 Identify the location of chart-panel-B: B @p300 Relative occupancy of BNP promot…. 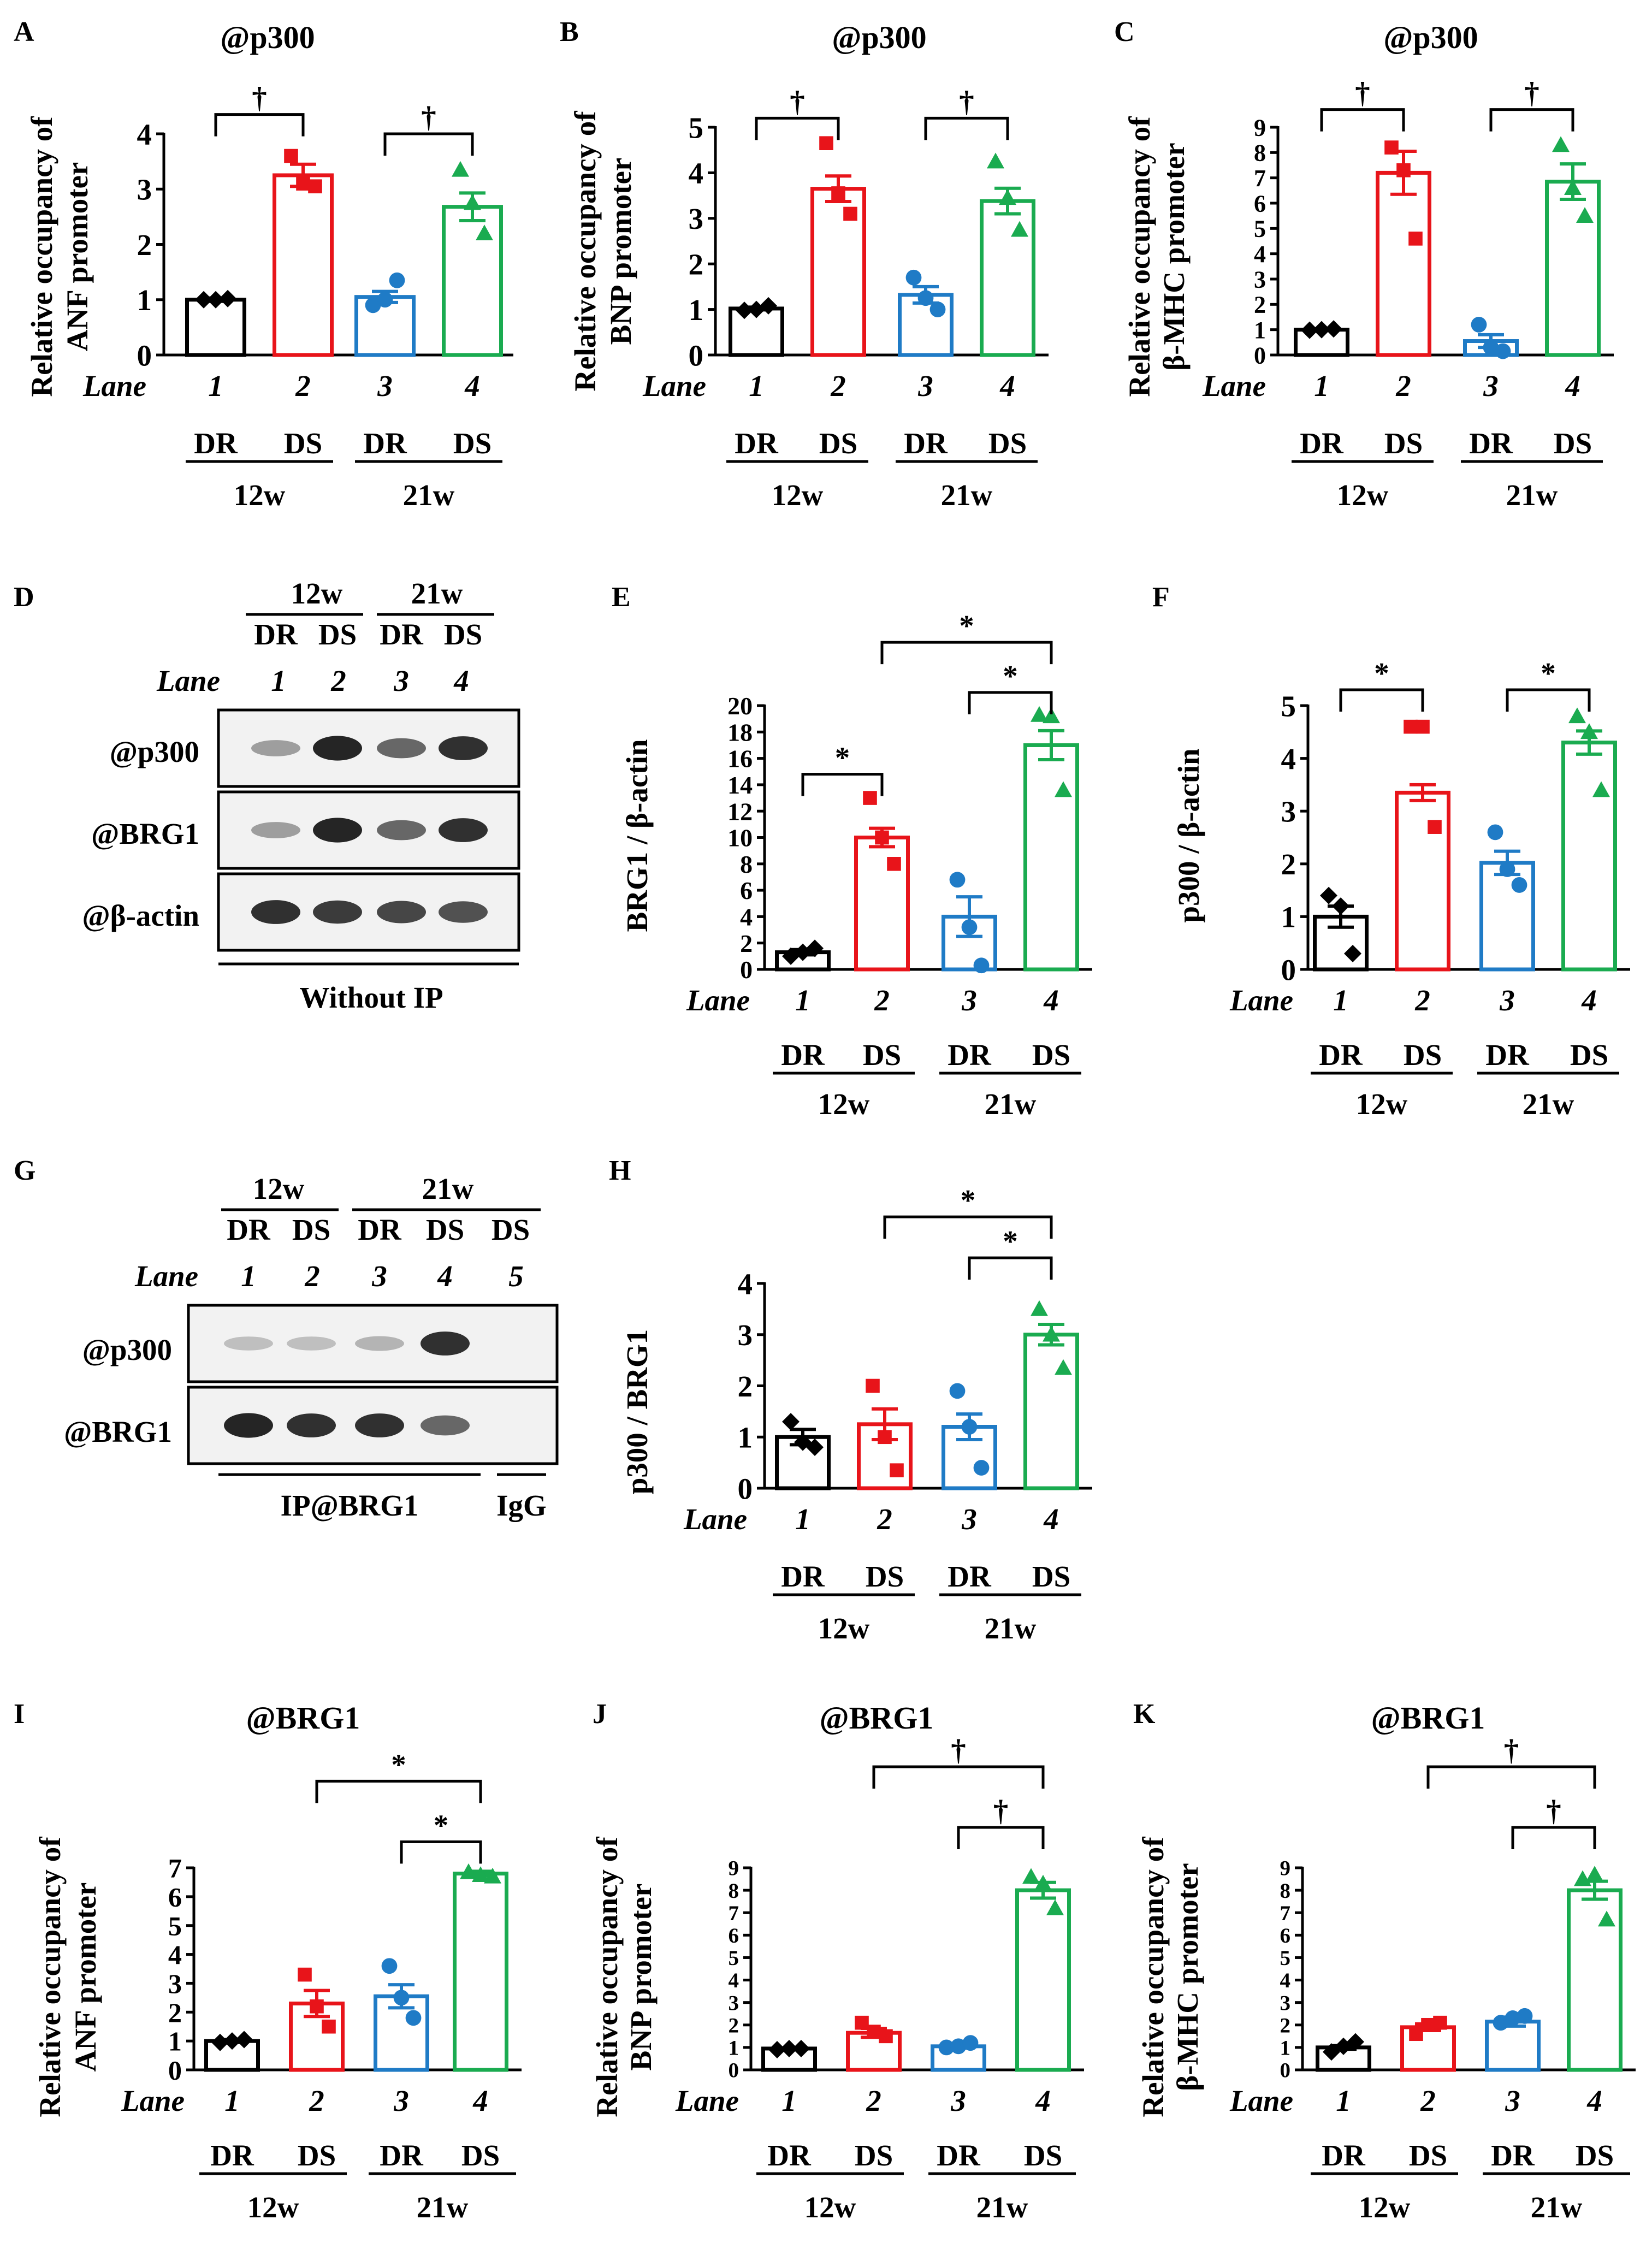
(805, 264).